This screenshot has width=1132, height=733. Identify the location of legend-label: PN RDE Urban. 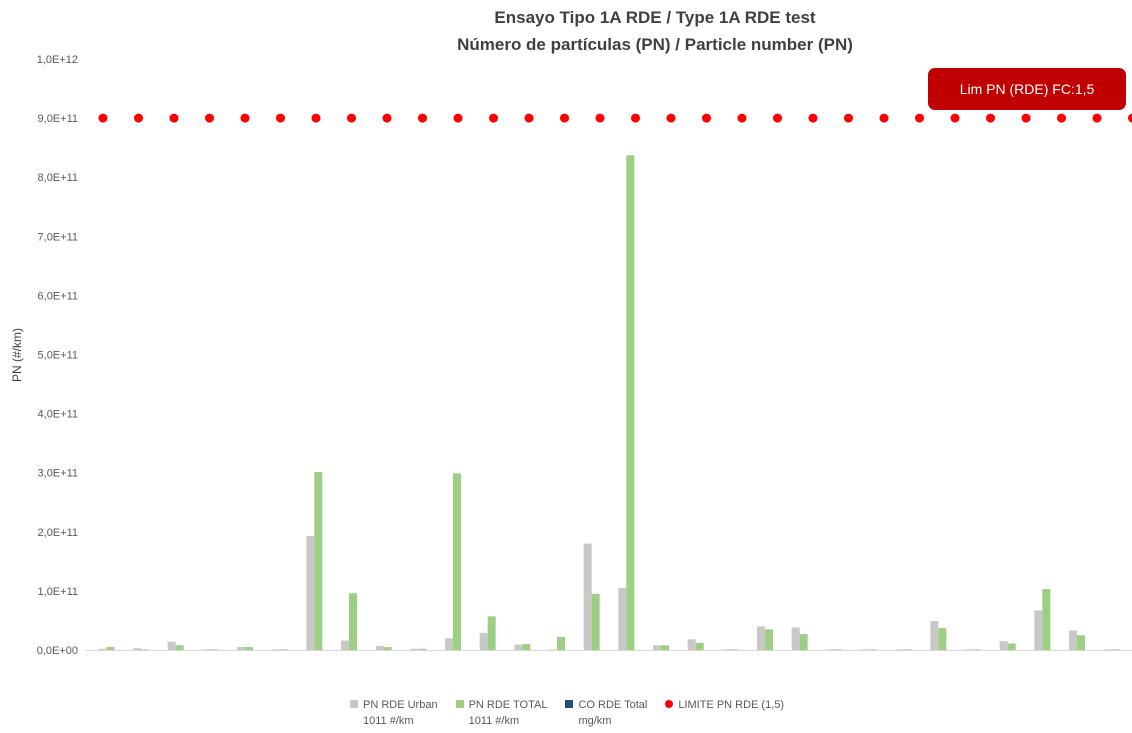
(400, 705).